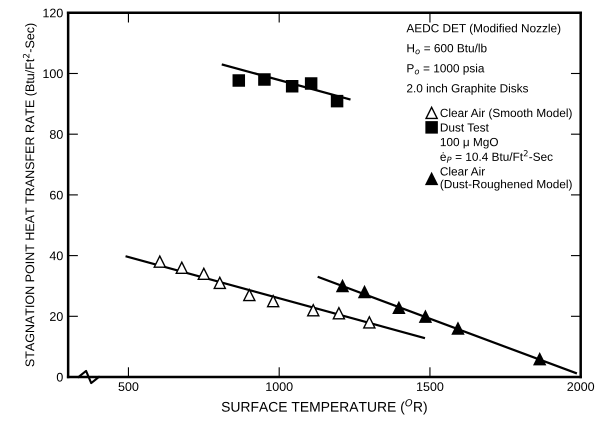  What do you see at coordinates (56, 255) in the screenshot?
I see `y-tick-label: 40` at bounding box center [56, 255].